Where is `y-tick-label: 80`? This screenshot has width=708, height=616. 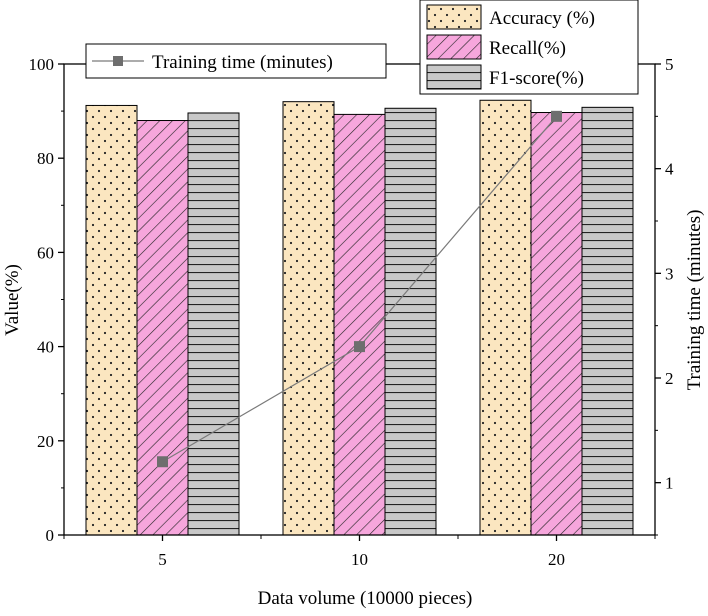 y-tick-label: 80 is located at coordinates (45, 158).